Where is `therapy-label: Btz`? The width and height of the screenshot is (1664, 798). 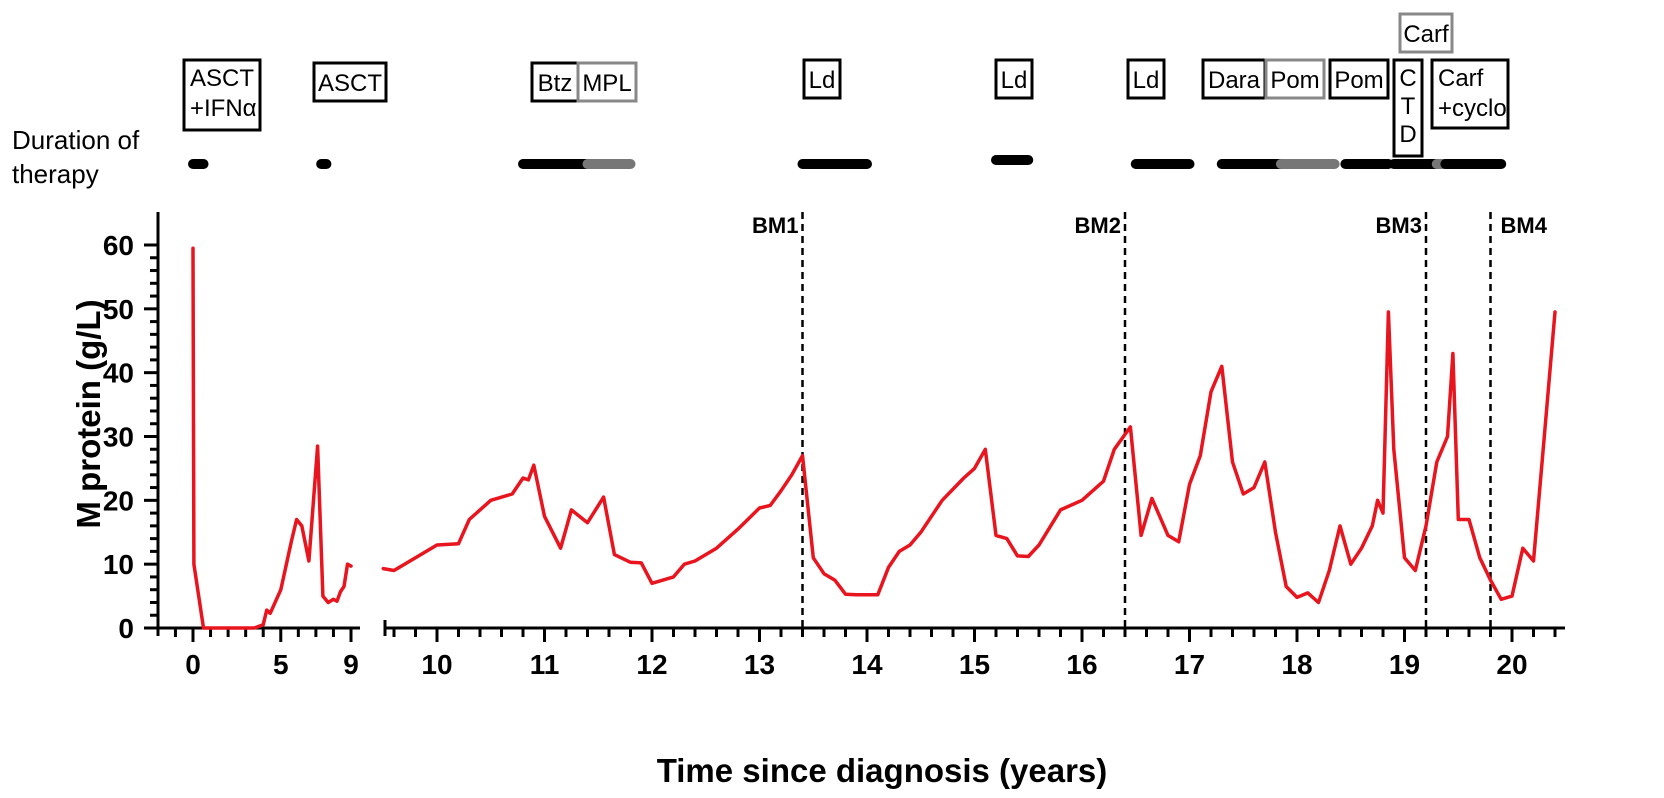
therapy-label: Btz is located at coordinates (555, 83).